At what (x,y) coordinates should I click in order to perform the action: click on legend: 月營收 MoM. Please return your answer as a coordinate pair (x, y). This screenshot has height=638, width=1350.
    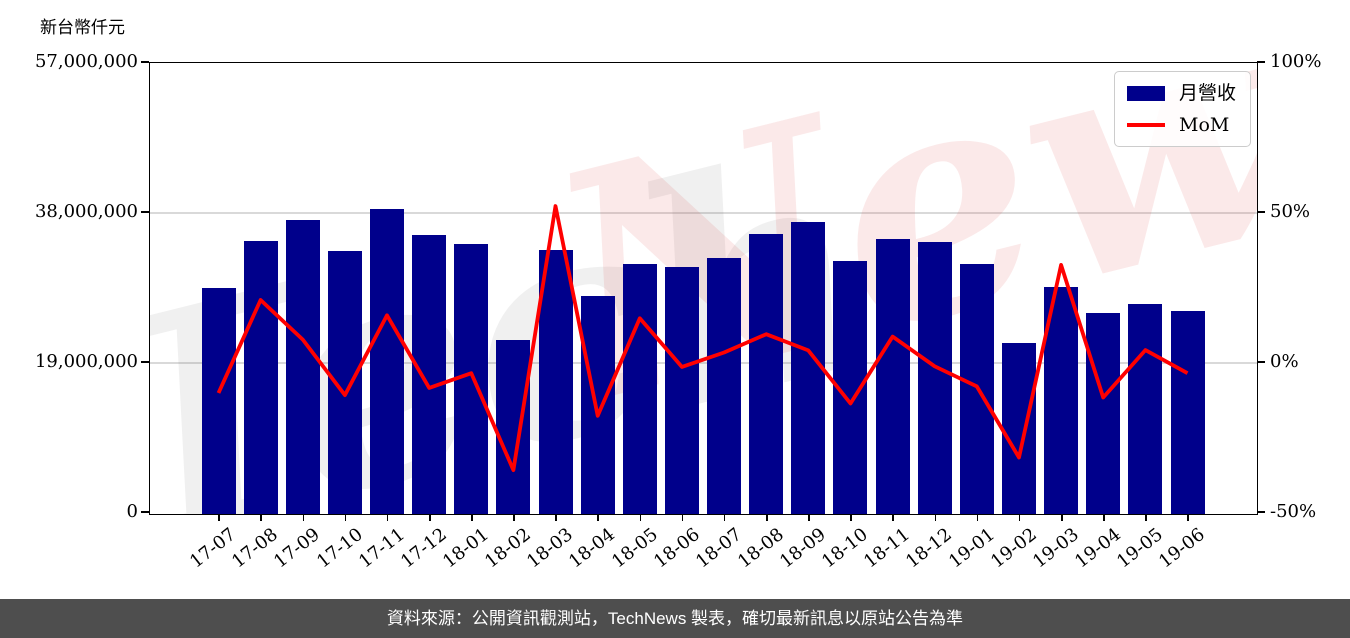
    Looking at the image, I should click on (1182, 109).